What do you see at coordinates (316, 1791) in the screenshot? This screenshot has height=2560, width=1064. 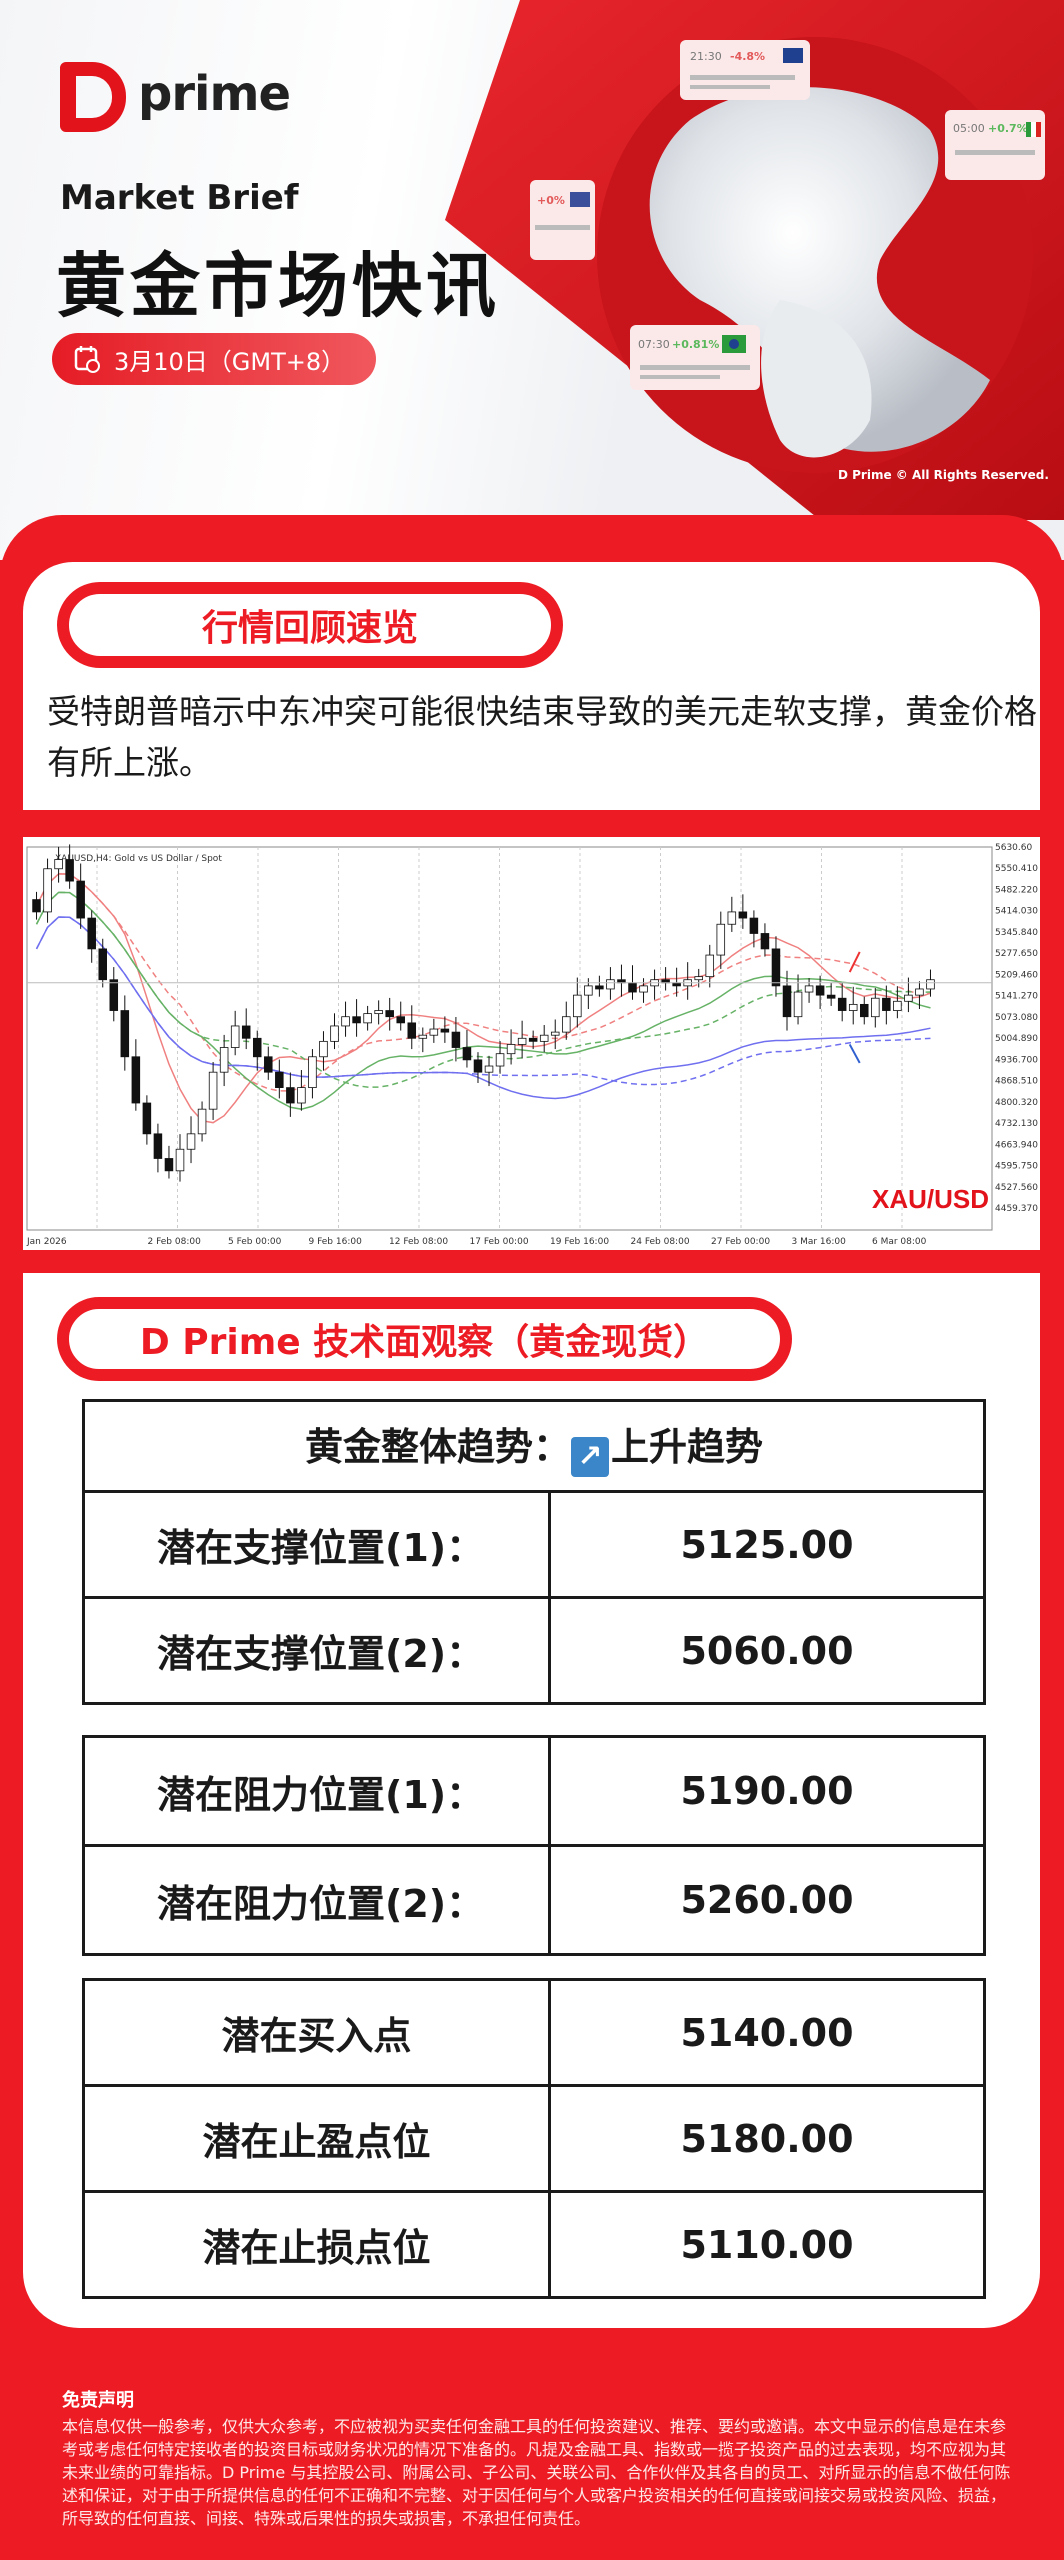 I see `resistance-1-label: 潜在阻力位置(1)：` at bounding box center [316, 1791].